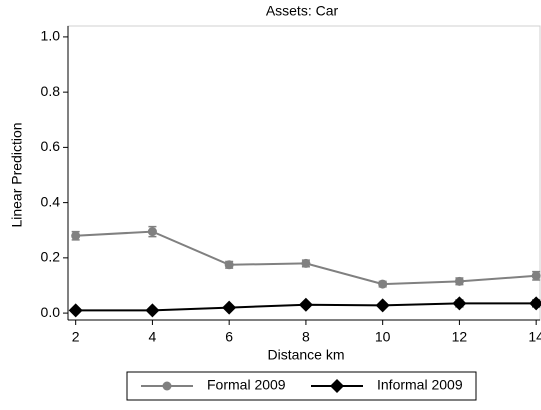 The image size is (541, 410). What do you see at coordinates (229, 337) in the screenshot?
I see `x-tick-label: 6` at bounding box center [229, 337].